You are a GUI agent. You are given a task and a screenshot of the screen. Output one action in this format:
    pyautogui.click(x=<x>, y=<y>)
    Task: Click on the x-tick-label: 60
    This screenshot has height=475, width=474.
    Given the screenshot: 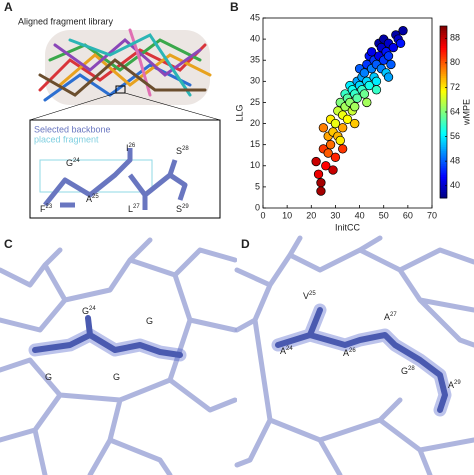 What is the action you would take?
    pyautogui.click(x=408, y=215)
    